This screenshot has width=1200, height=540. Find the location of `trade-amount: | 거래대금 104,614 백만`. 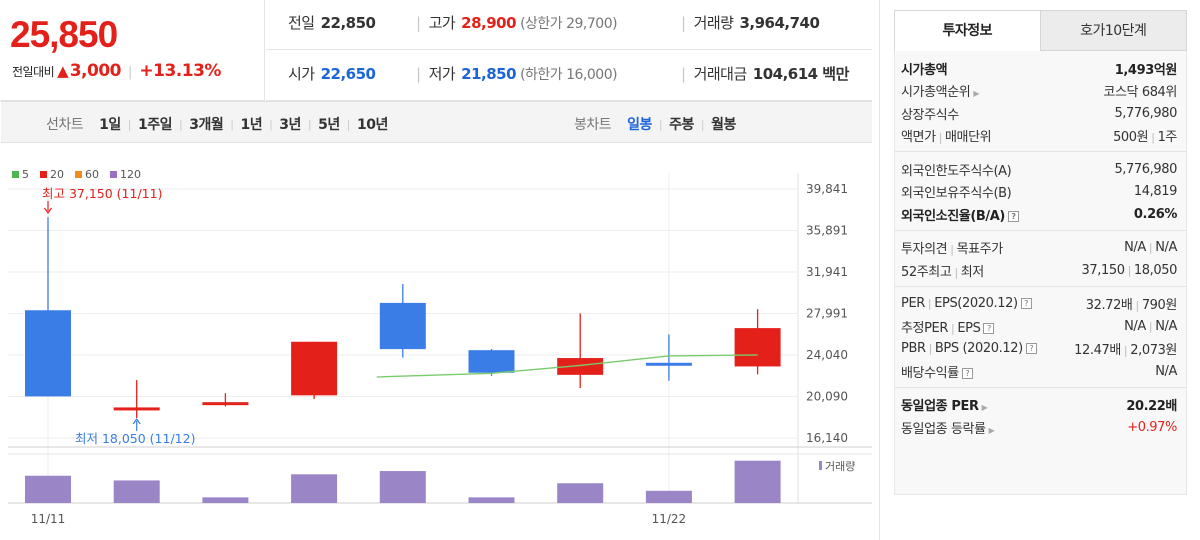

trade-amount: | 거래대금 104,614 백만 is located at coordinates (765, 74).